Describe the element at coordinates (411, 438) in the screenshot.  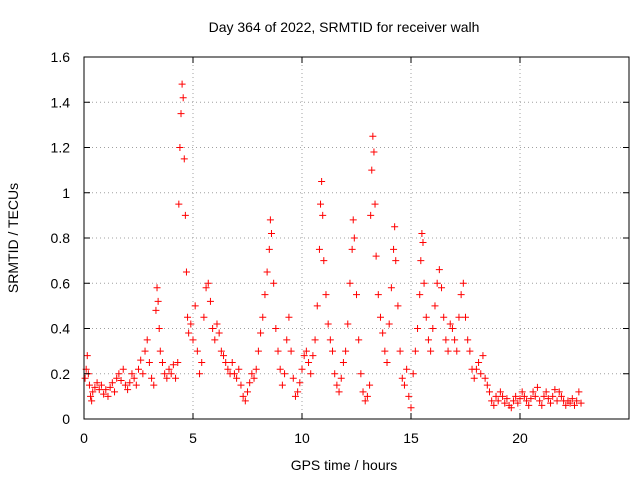
I see `x-tick-label: 15` at that location.